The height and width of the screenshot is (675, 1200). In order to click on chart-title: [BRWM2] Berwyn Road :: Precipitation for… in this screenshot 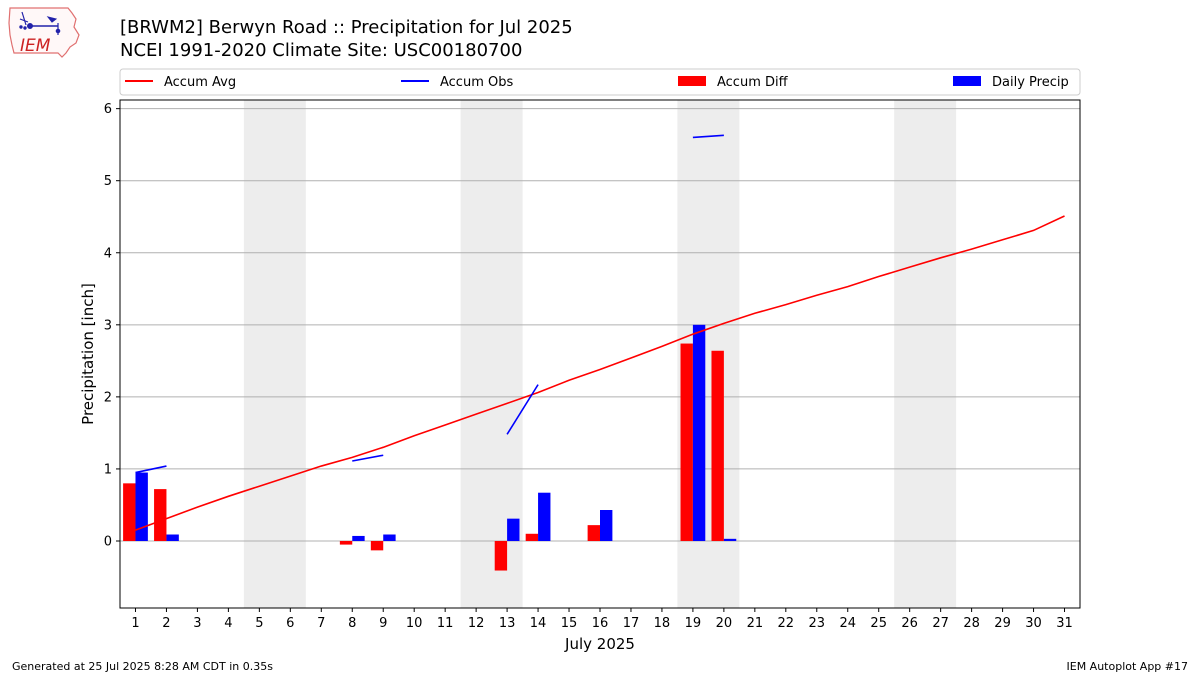, I will do `click(346, 27)`.